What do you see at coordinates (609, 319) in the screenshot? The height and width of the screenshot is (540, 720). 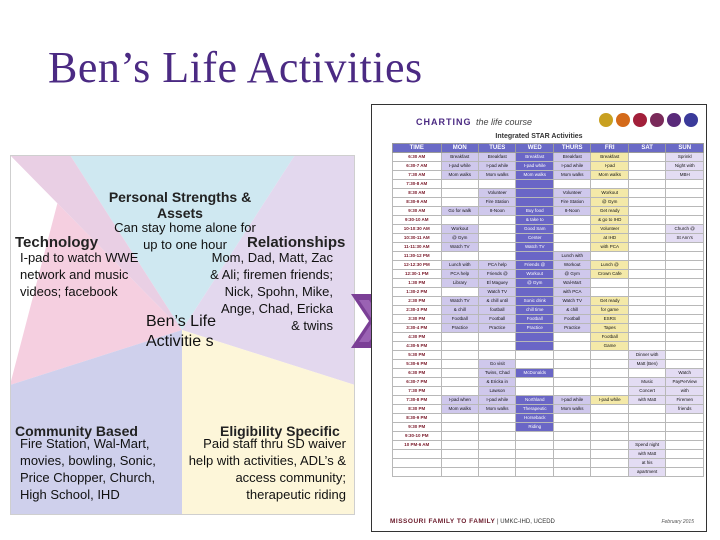 I see `activity-cell: ESRS` at bounding box center [609, 319].